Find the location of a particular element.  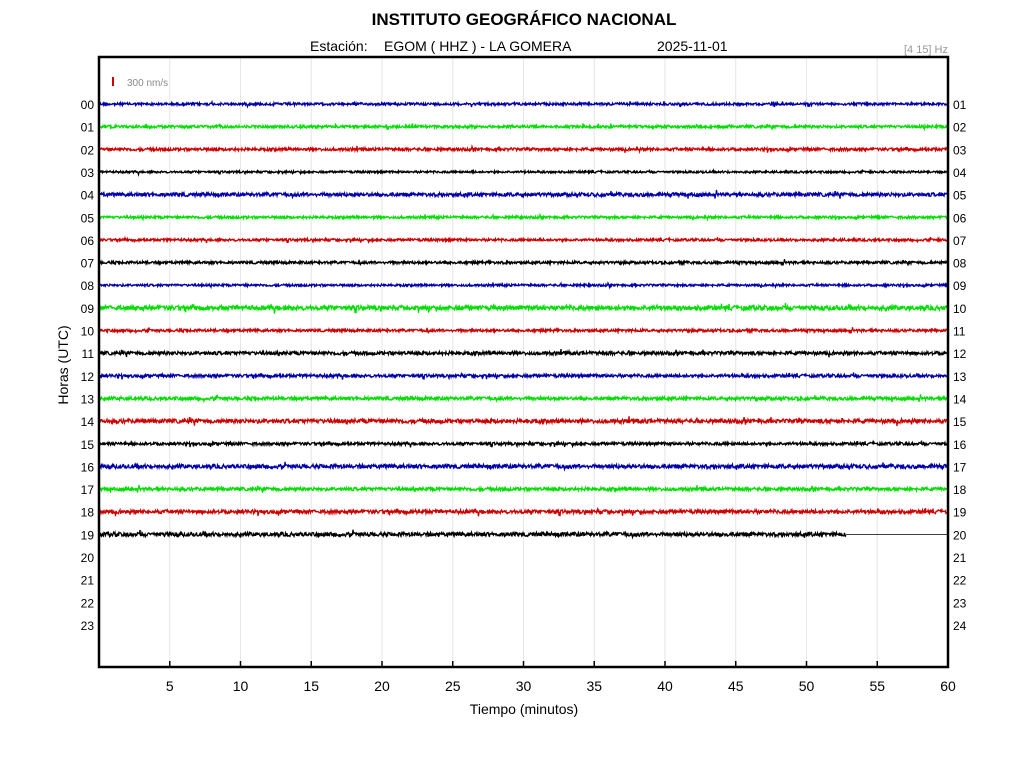

right-hour-label-08: 08 is located at coordinates (960, 264).